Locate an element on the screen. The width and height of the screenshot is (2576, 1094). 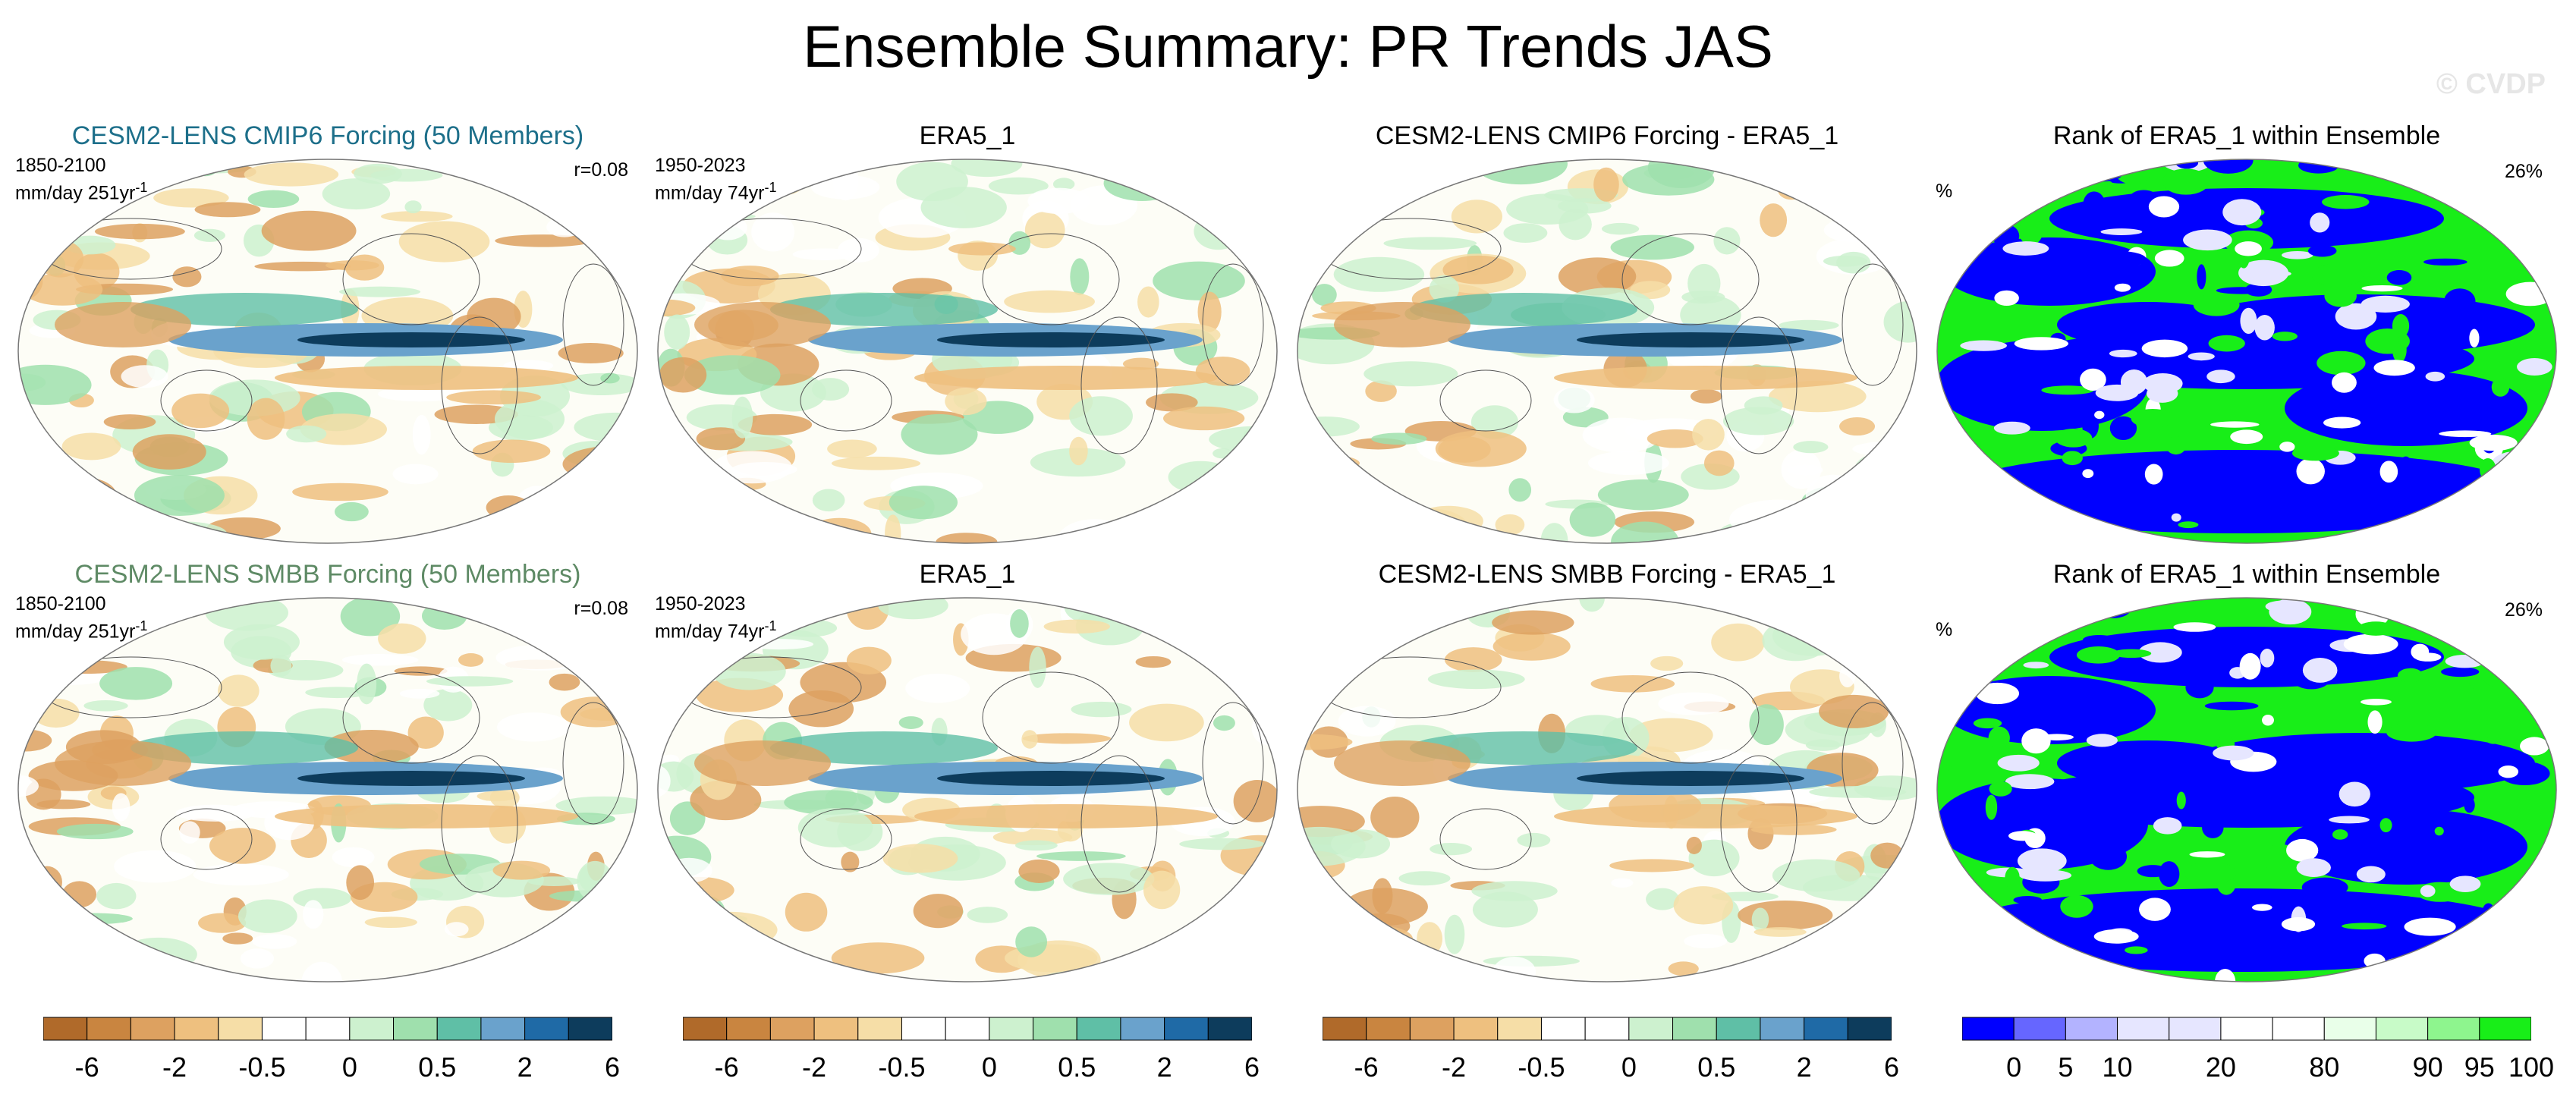
units-text: mm/day 251yr is located at coordinates (75, 193).